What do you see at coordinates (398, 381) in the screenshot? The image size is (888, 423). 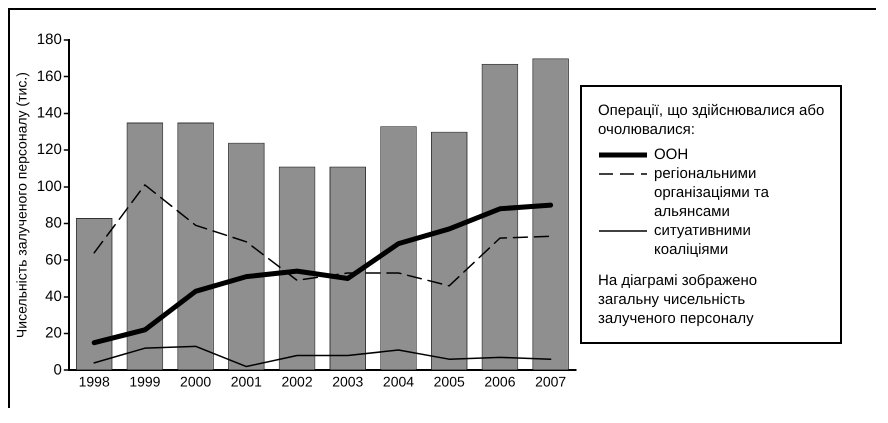 I see `x-tick-label: 2004` at bounding box center [398, 381].